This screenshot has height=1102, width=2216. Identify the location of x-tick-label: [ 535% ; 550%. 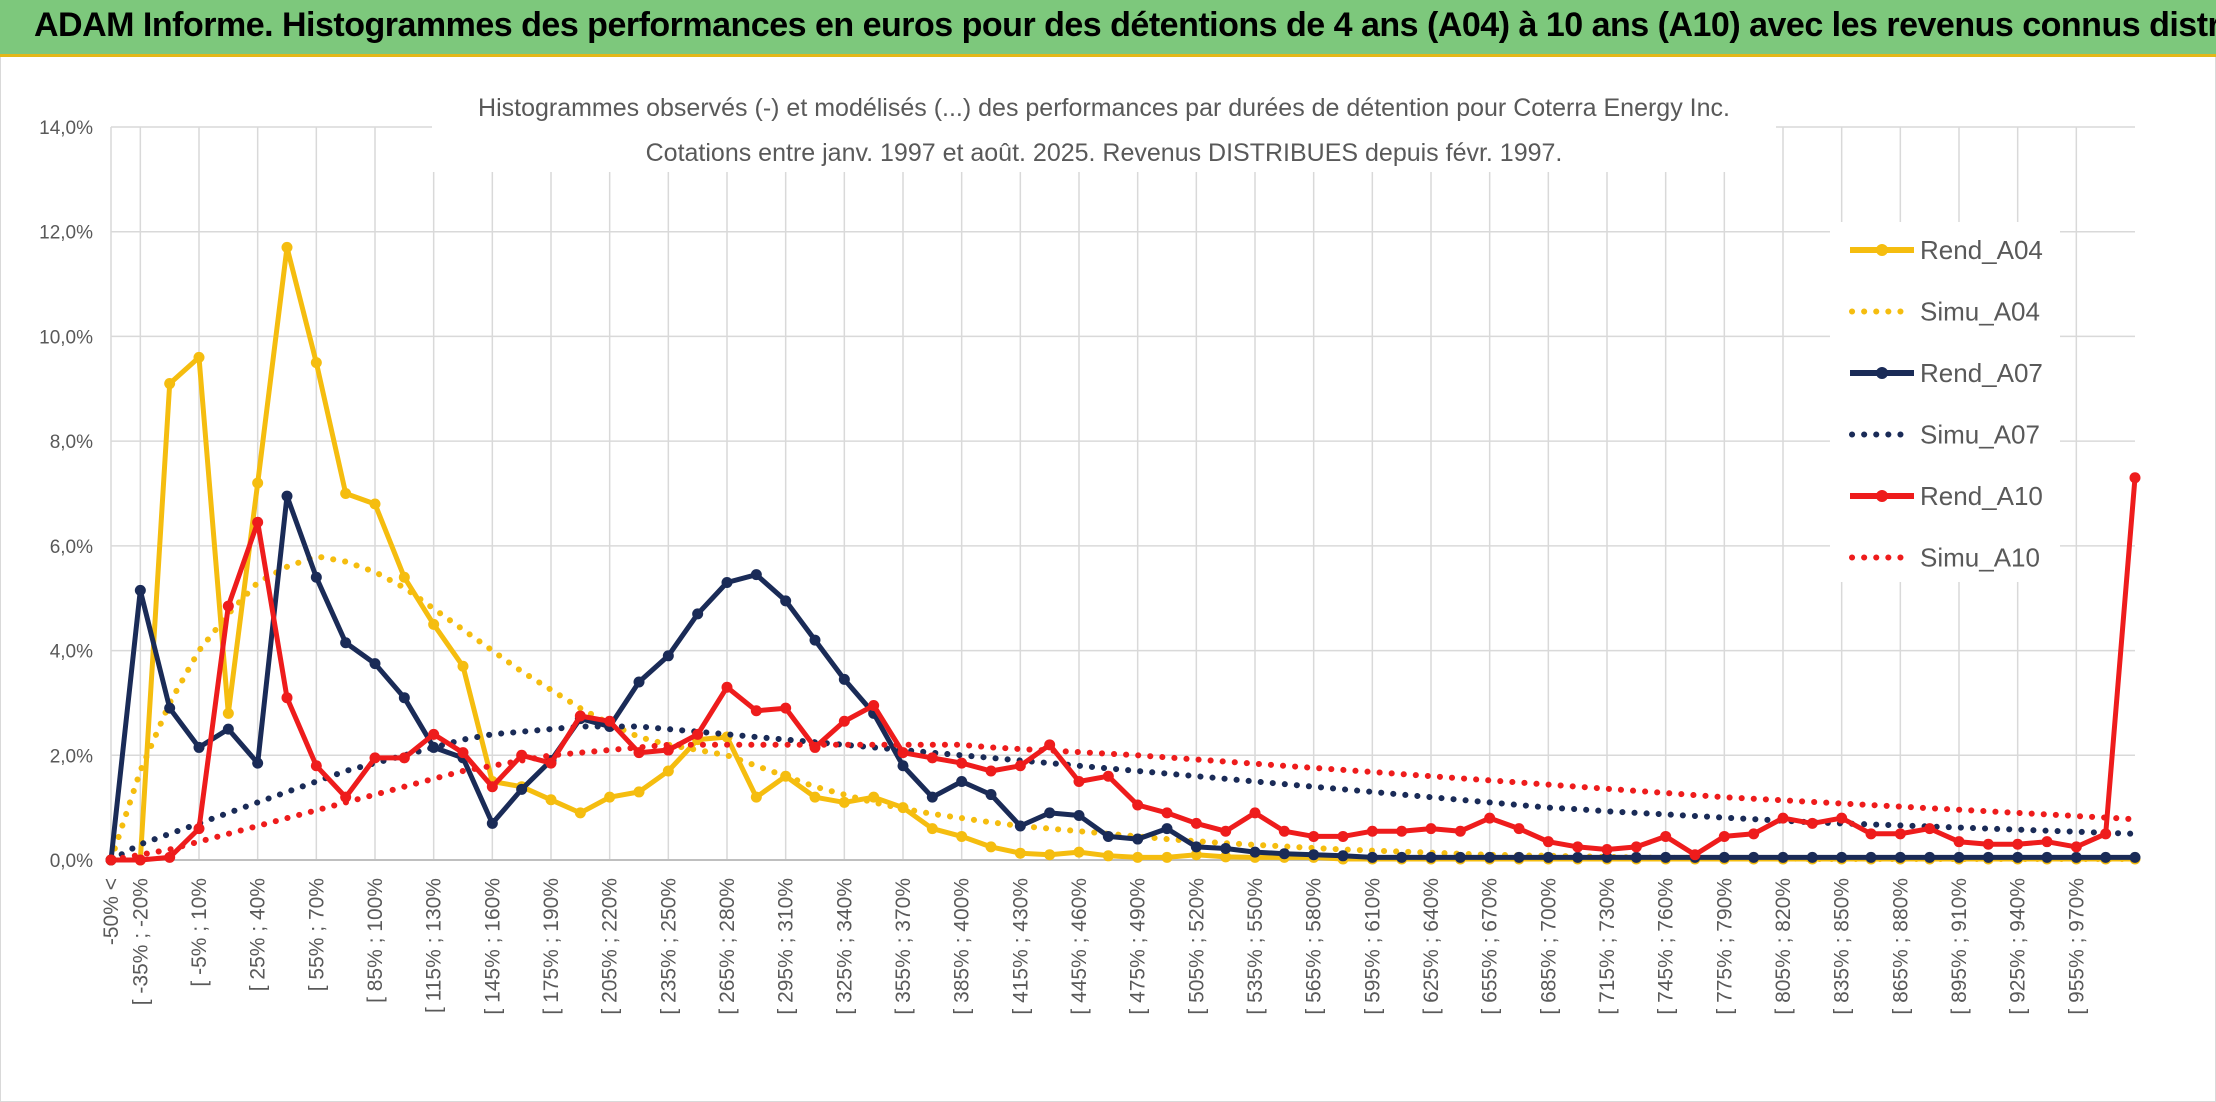
(1255, 946).